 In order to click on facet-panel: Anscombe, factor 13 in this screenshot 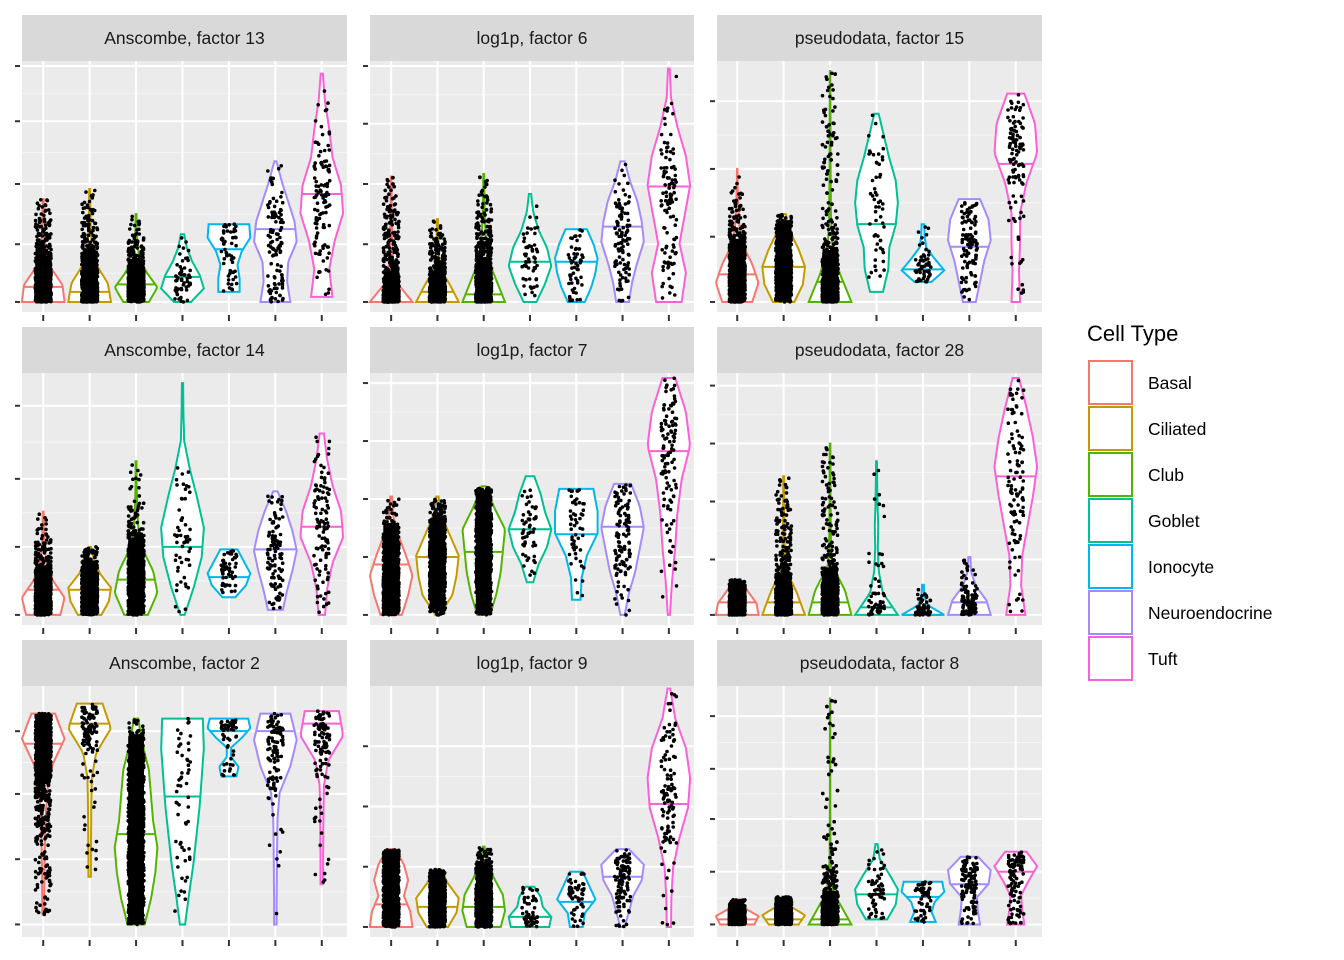, I will do `click(181, 168)`.